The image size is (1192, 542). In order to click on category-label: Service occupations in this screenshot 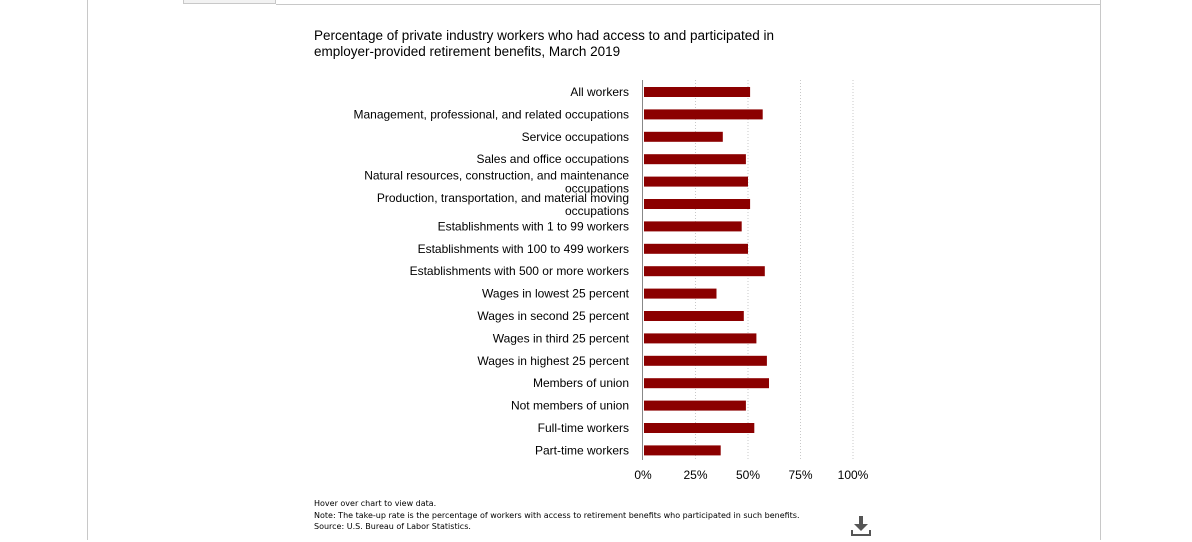, I will do `click(575, 137)`.